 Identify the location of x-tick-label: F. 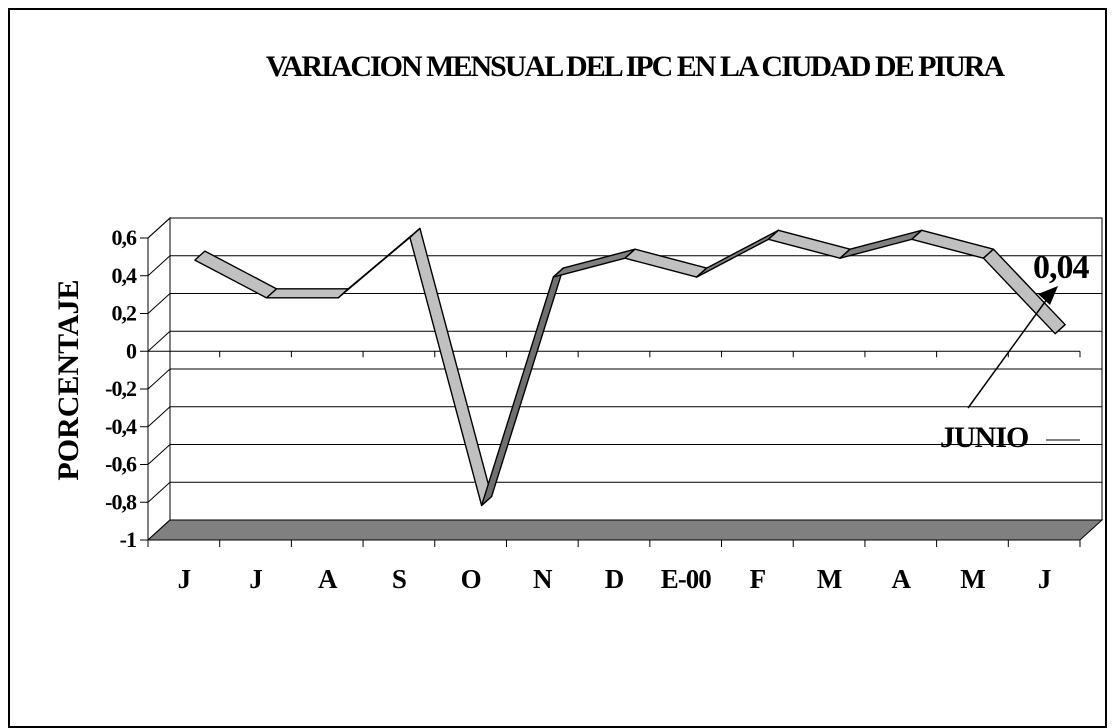
(758, 579).